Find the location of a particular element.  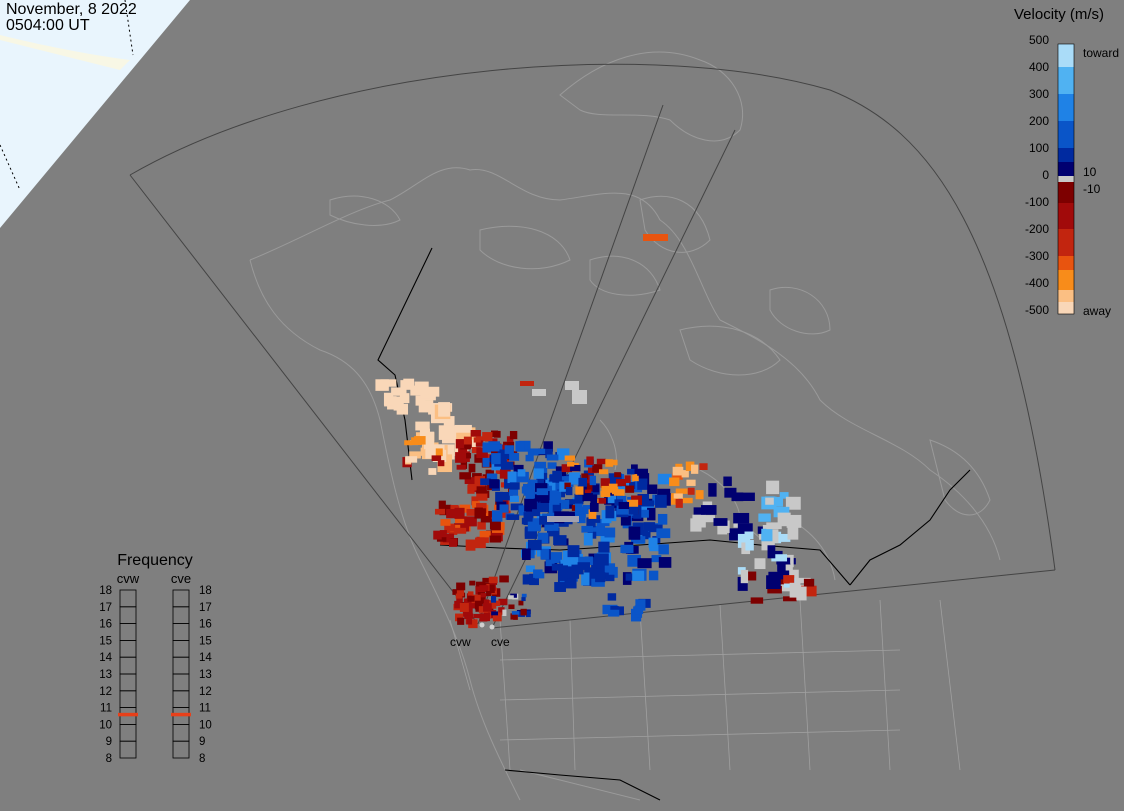

frequency-radar-cvw: cvw is located at coordinates (128, 578).